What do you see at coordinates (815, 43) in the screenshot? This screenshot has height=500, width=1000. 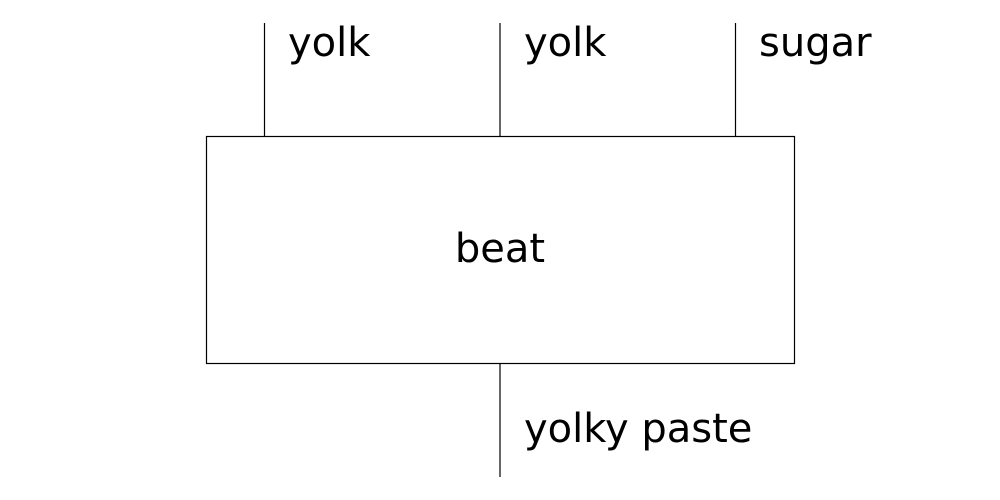 I see `input-label-sugar: sugar` at bounding box center [815, 43].